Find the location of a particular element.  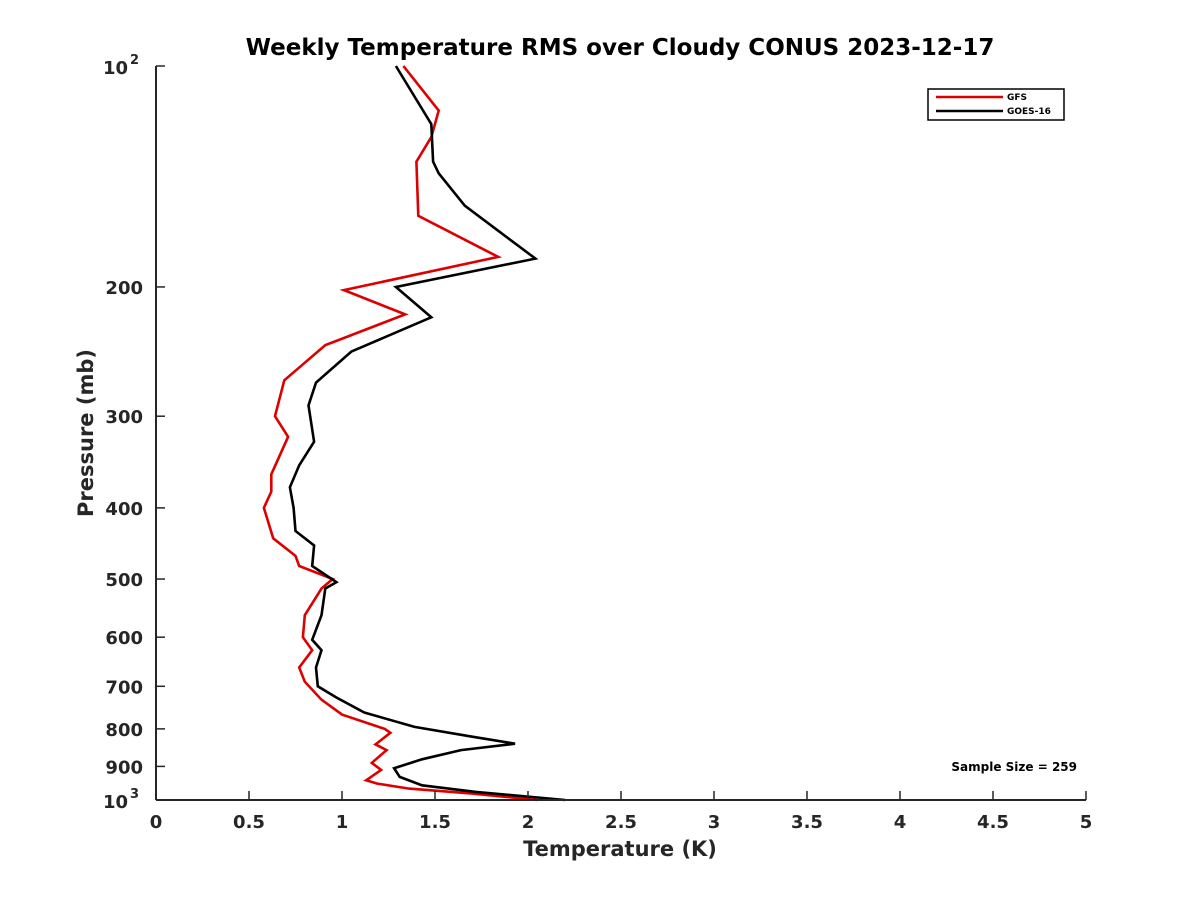

y-tick-label: 800 is located at coordinates (124, 730).